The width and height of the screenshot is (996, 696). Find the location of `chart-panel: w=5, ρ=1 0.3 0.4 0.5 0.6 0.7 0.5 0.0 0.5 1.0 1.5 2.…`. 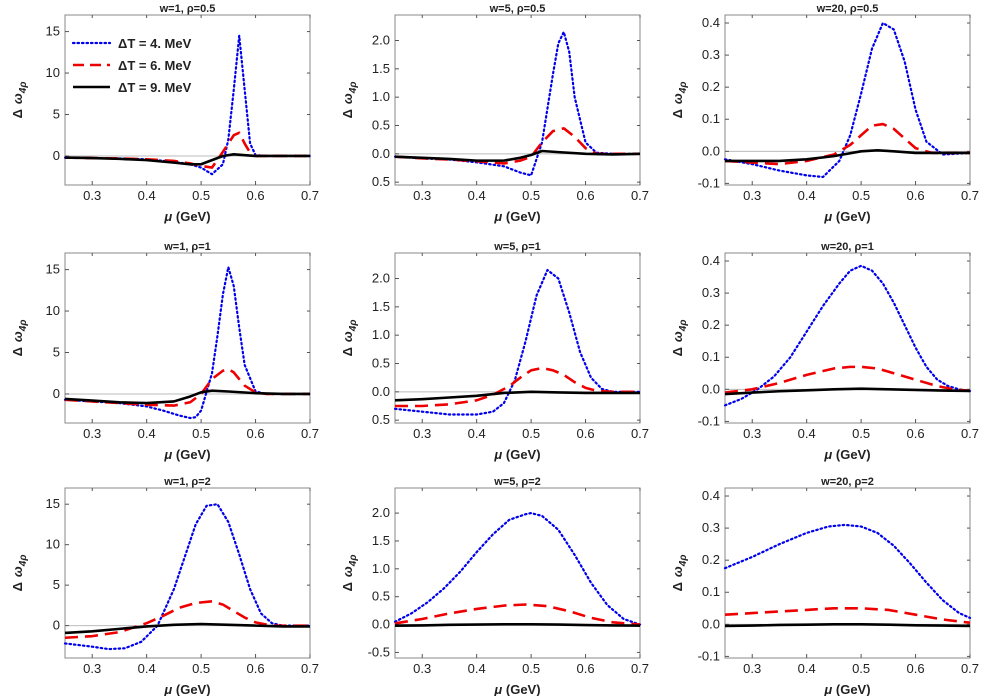

chart-panel: w=5, ρ=1 0.3 0.4 0.5 0.6 0.7 0.5 0.0 0.5 1.0 1.5 2.… is located at coordinates (494, 351).